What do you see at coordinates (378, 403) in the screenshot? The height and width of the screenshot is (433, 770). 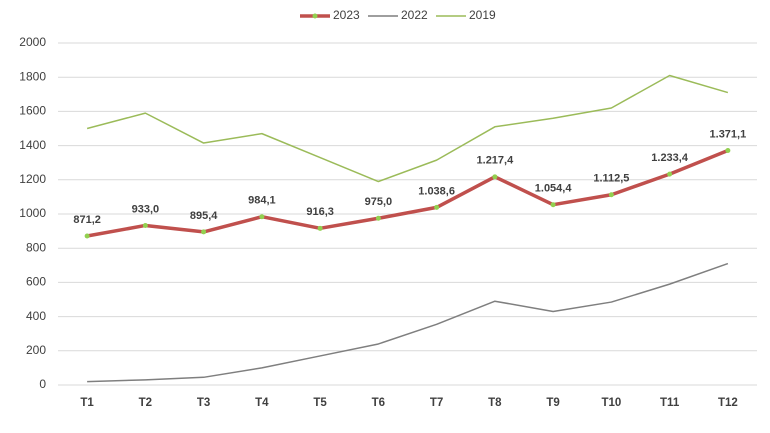 I see `x-tick-label: T6` at bounding box center [378, 403].